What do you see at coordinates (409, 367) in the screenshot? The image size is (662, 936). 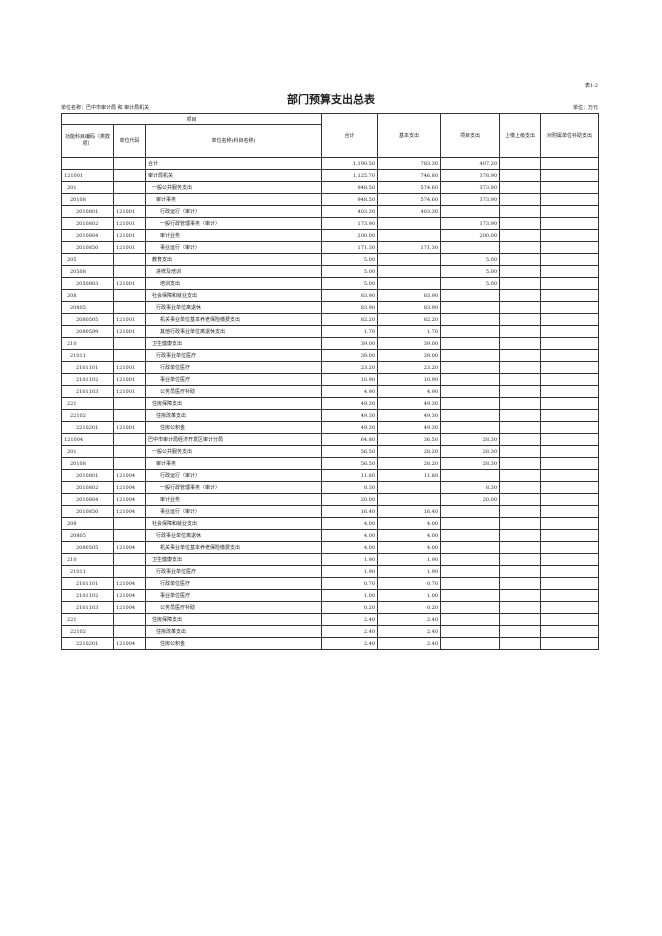 I see `basic-cell: 23.20` at bounding box center [409, 367].